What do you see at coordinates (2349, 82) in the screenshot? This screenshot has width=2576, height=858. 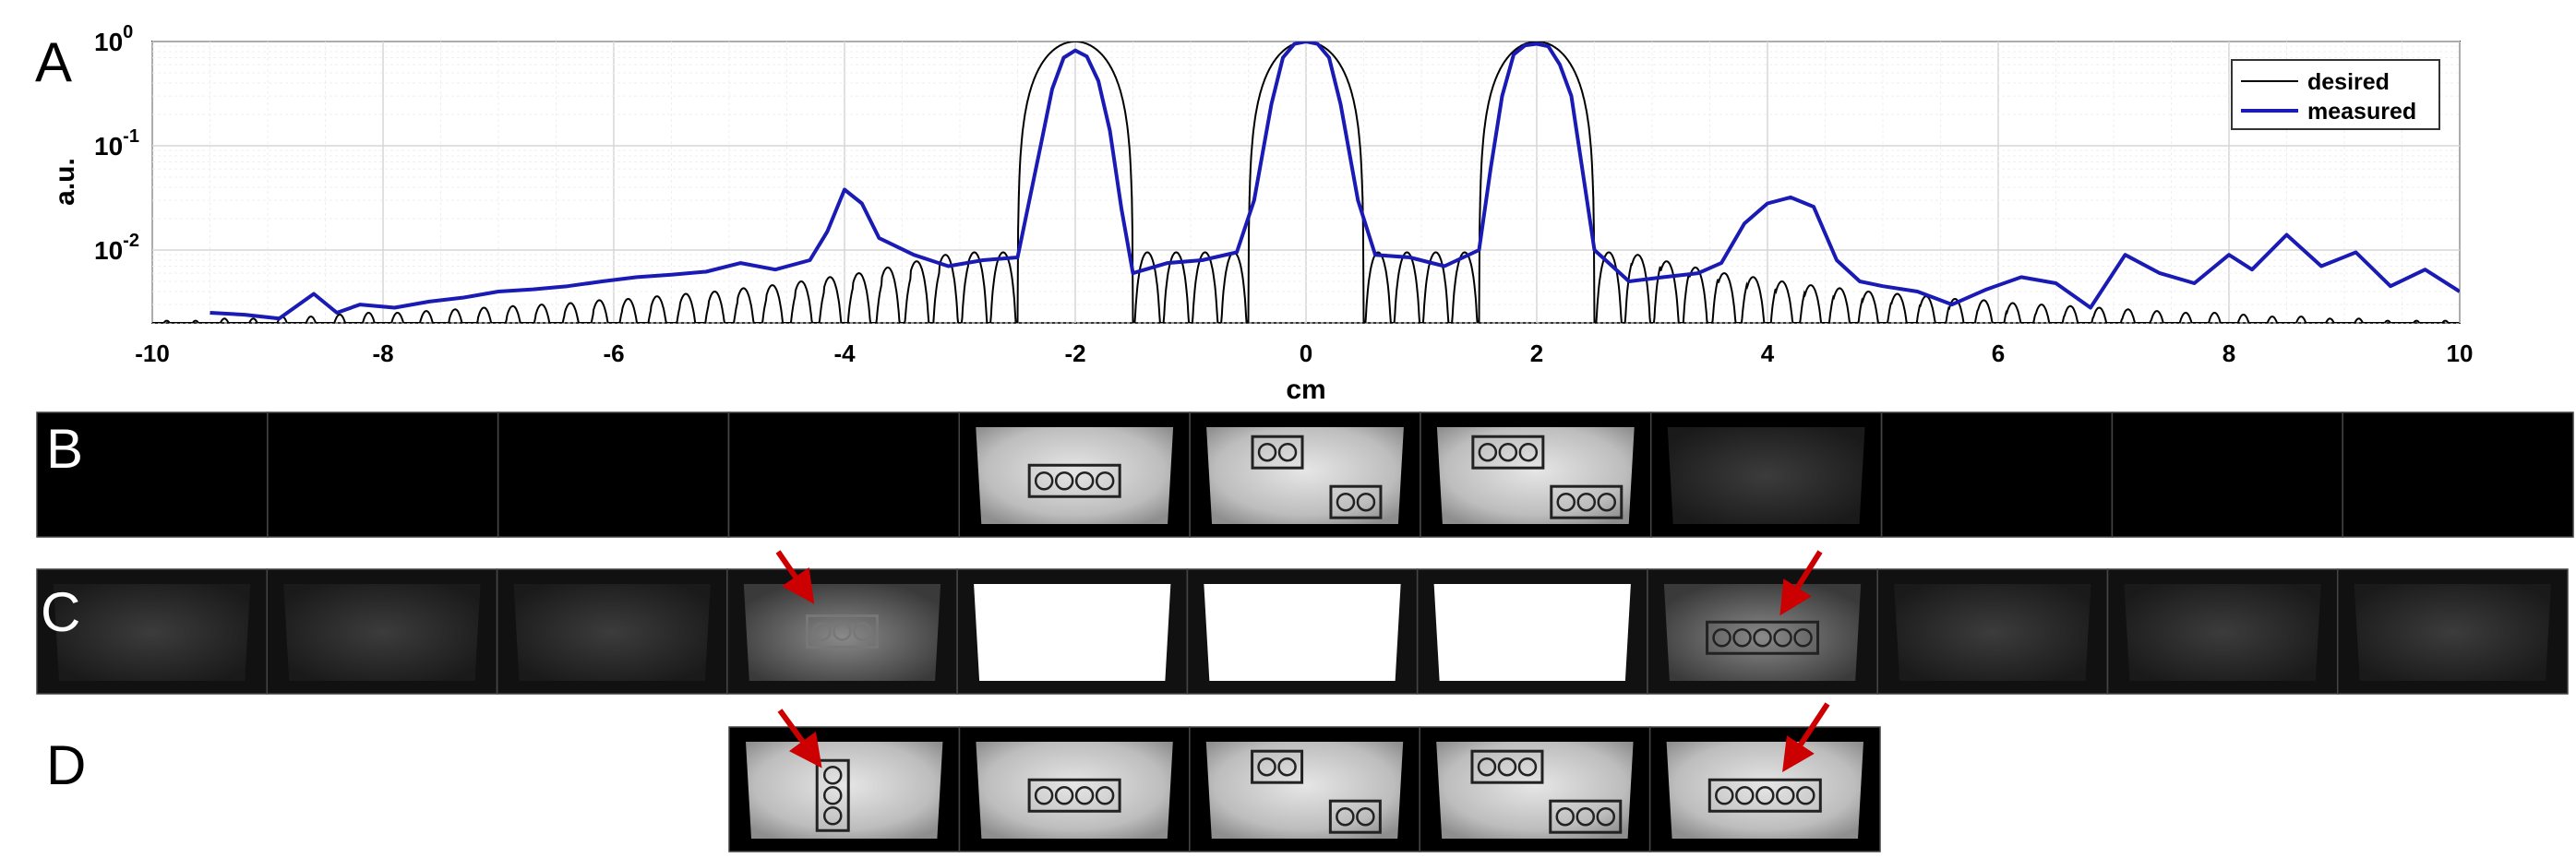 I see `legend-entry-desired: desired` at bounding box center [2349, 82].